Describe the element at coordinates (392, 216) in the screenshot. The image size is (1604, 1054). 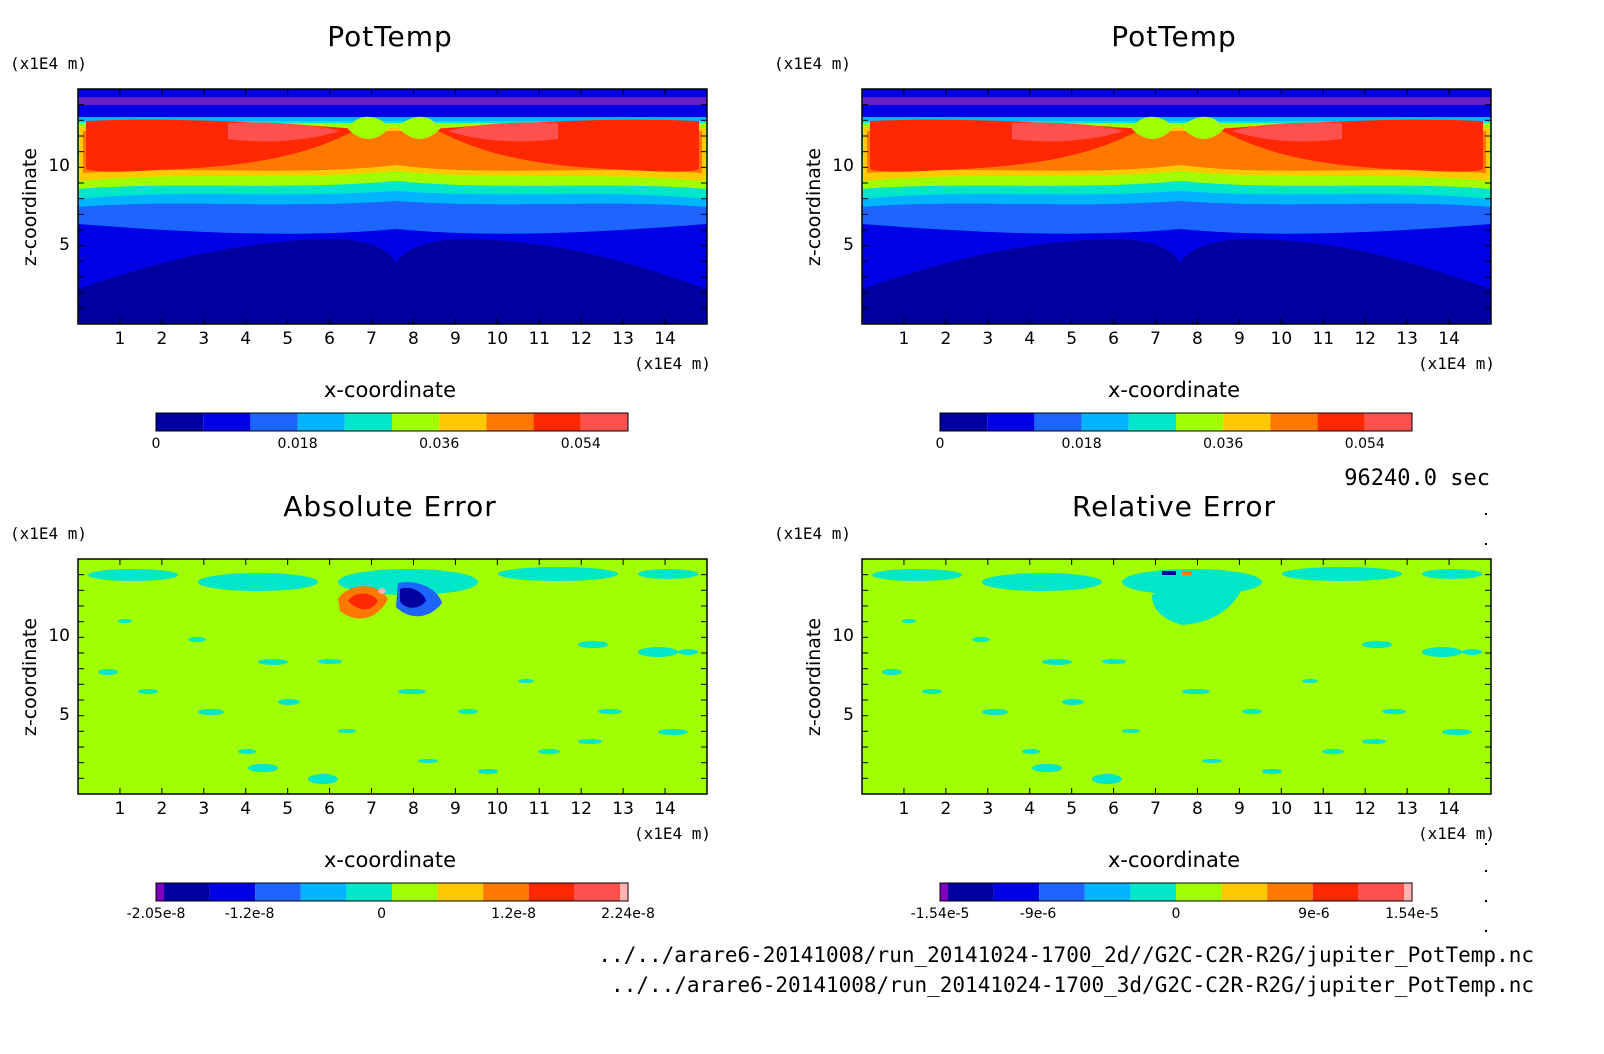
I see `field-band` at that location.